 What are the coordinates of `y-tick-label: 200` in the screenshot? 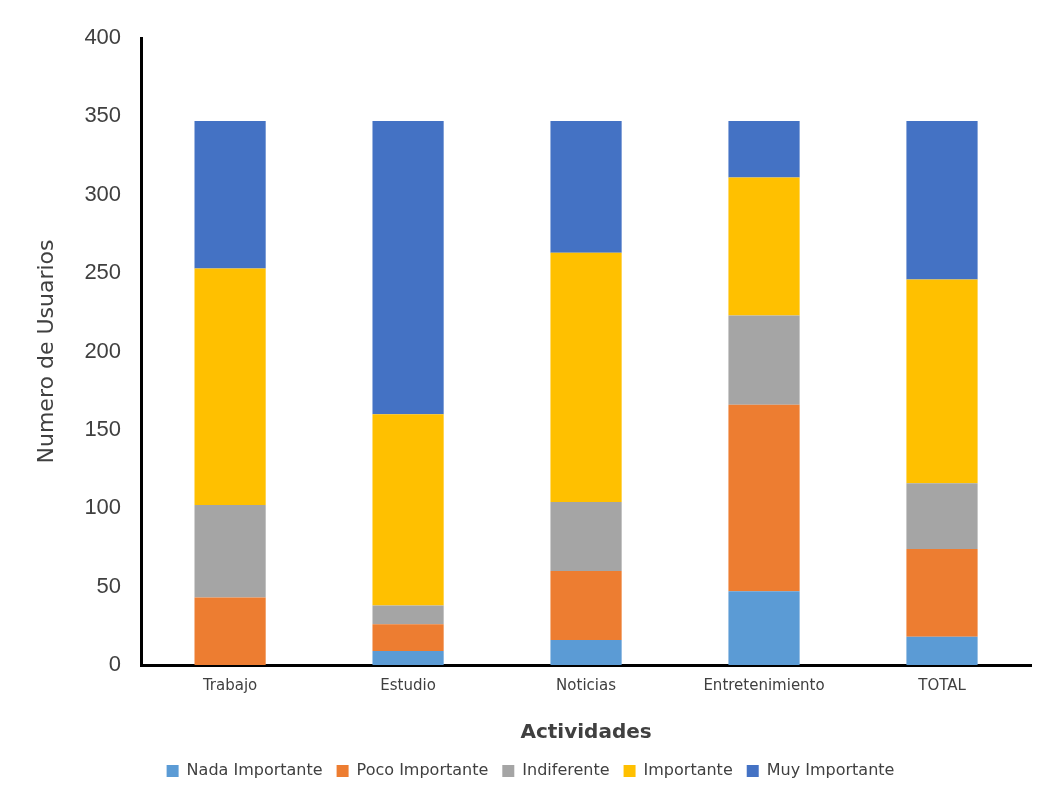 It's located at (103, 350).